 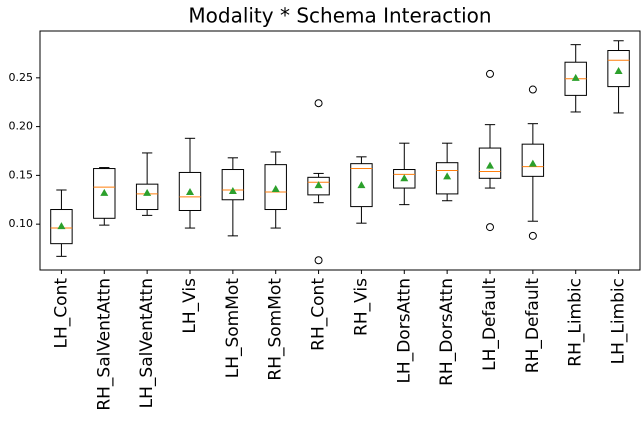 What do you see at coordinates (490, 324) in the screenshot?
I see `x-tick-label: LH_Default` at bounding box center [490, 324].